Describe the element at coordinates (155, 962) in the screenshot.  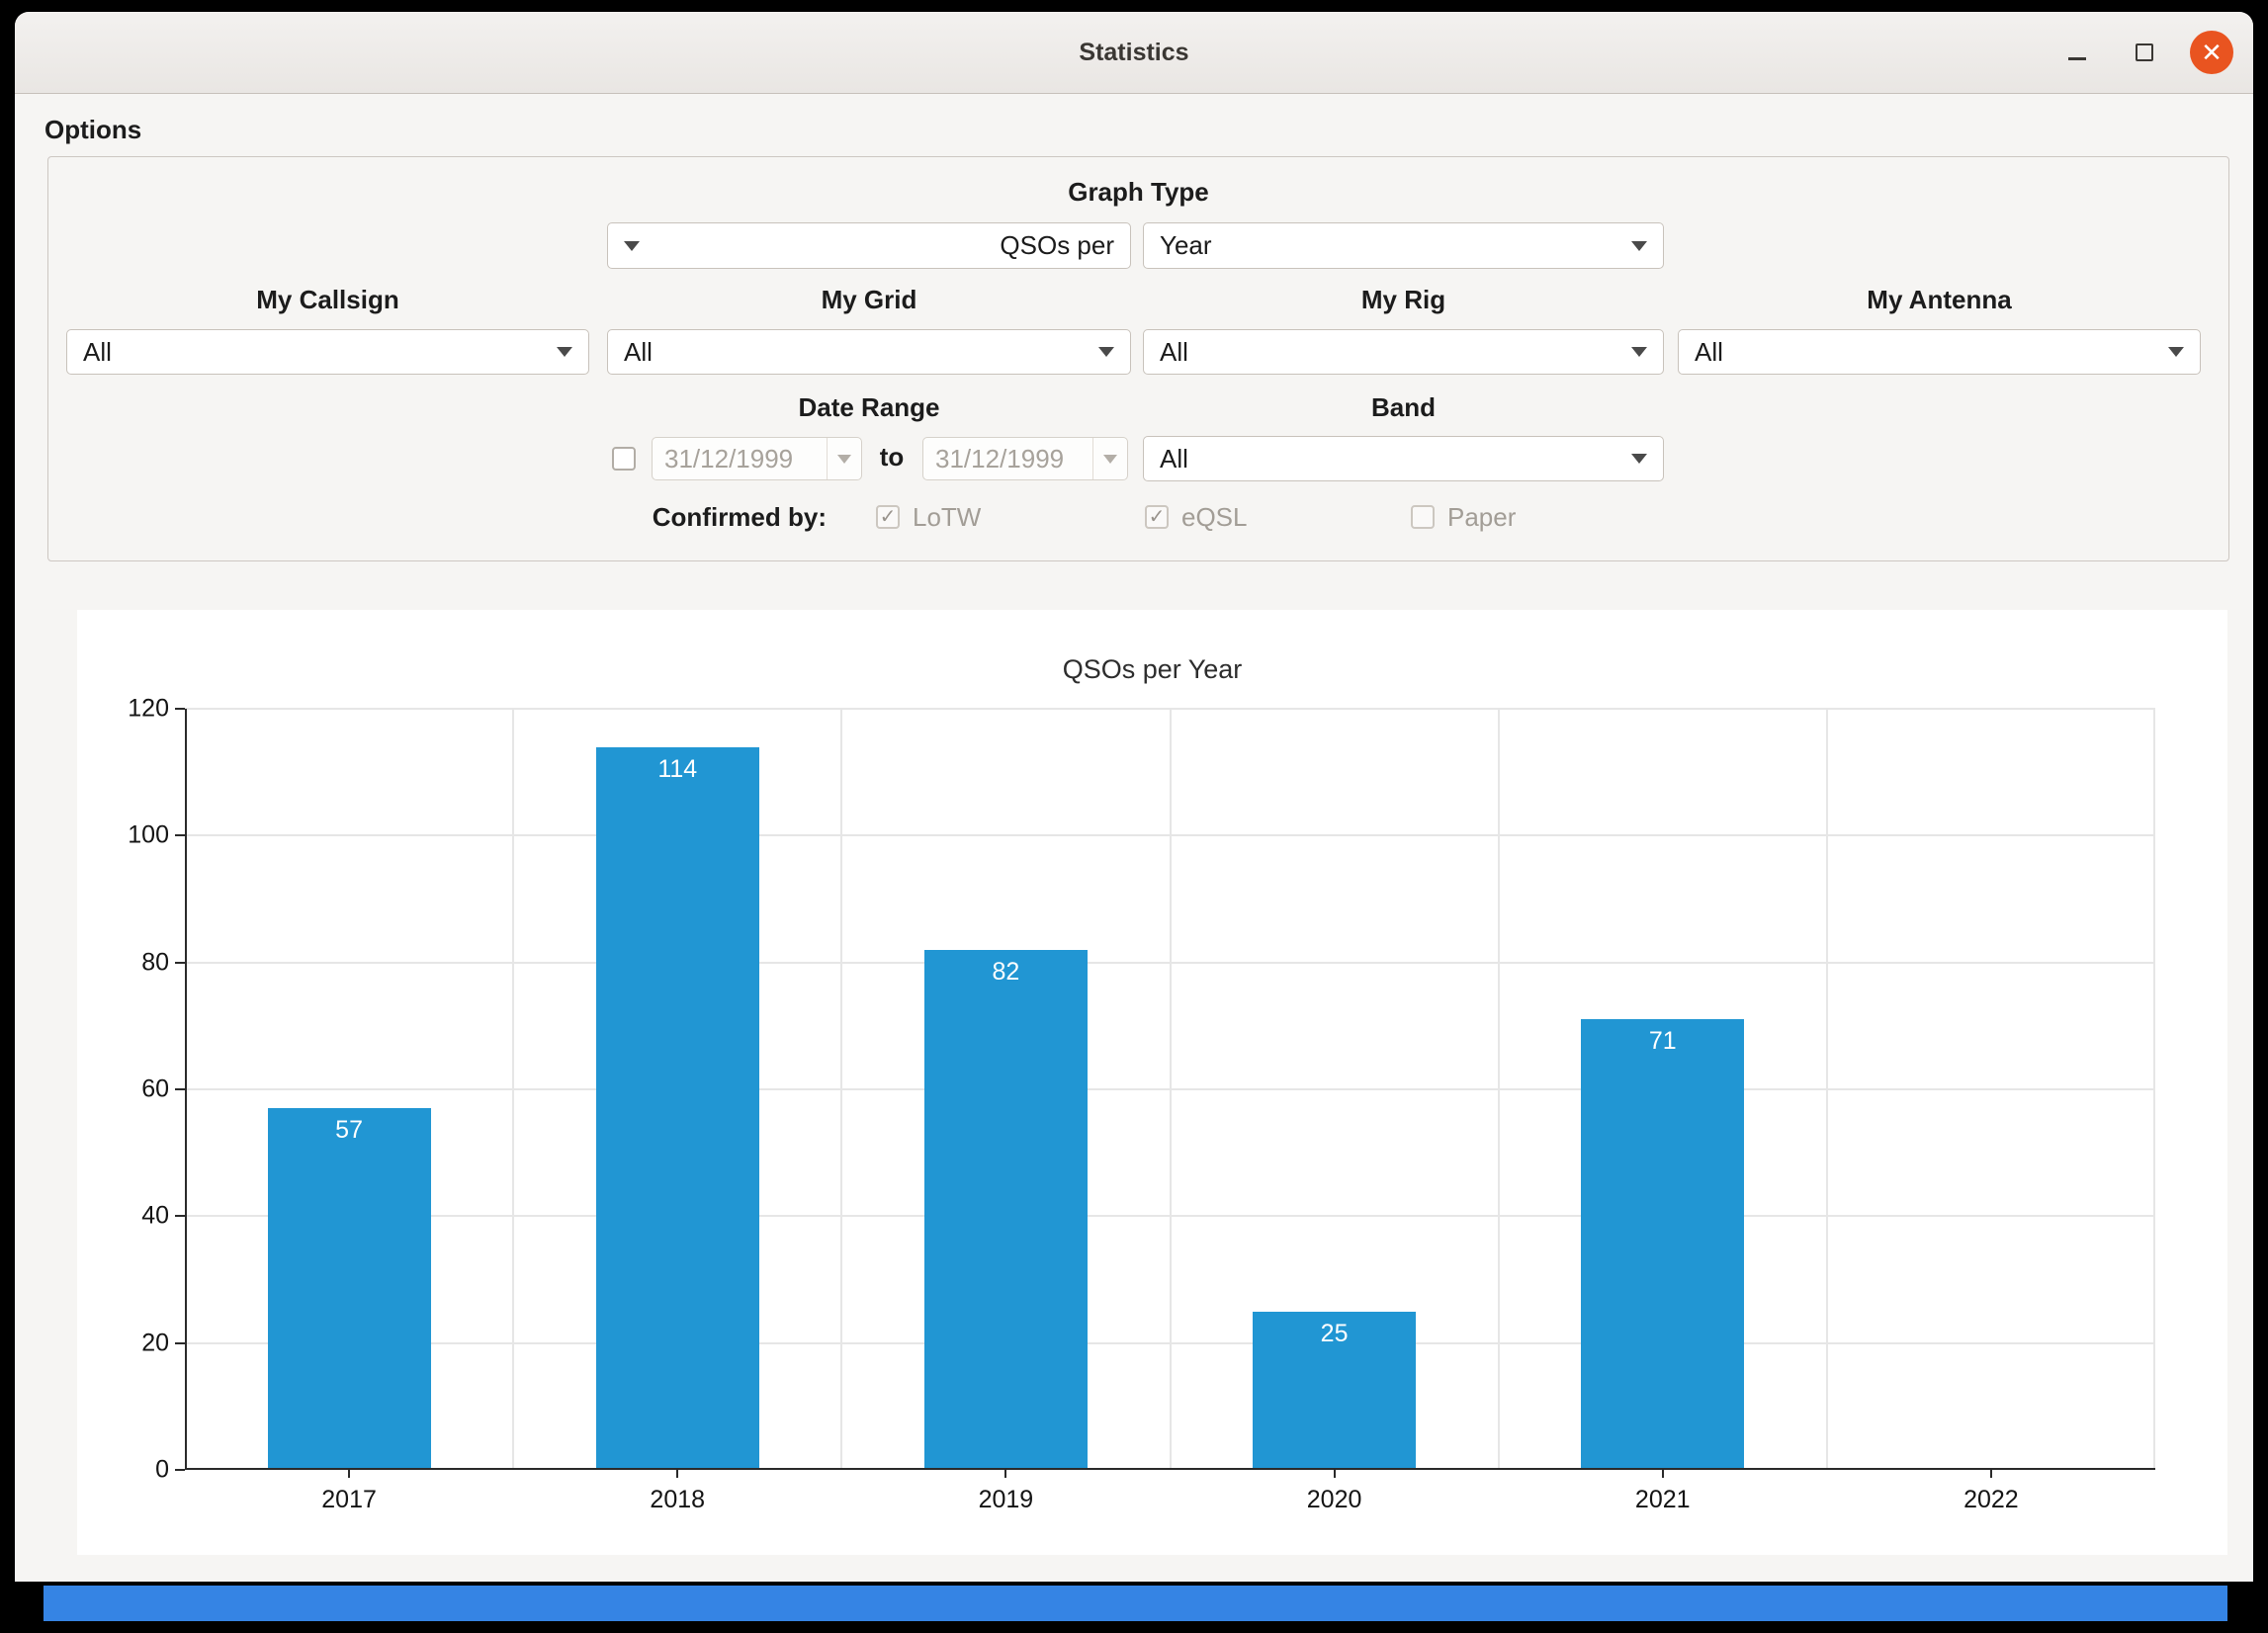
I see `y-axis-tick-label: 80` at that location.